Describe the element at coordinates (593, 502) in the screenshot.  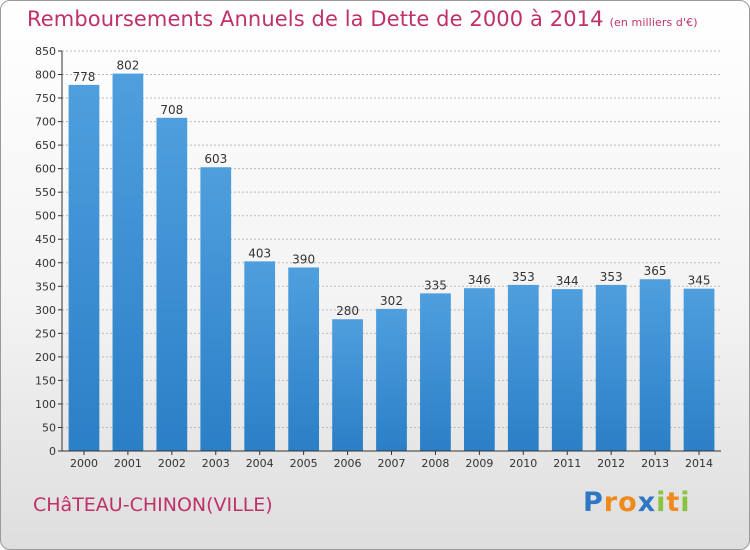
I see `logo-letter: P` at that location.